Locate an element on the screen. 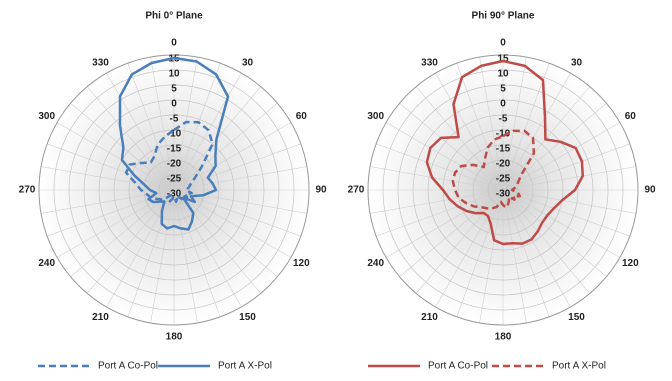 This screenshot has width=672, height=381. r-tick-label: -20 is located at coordinates (503, 164).